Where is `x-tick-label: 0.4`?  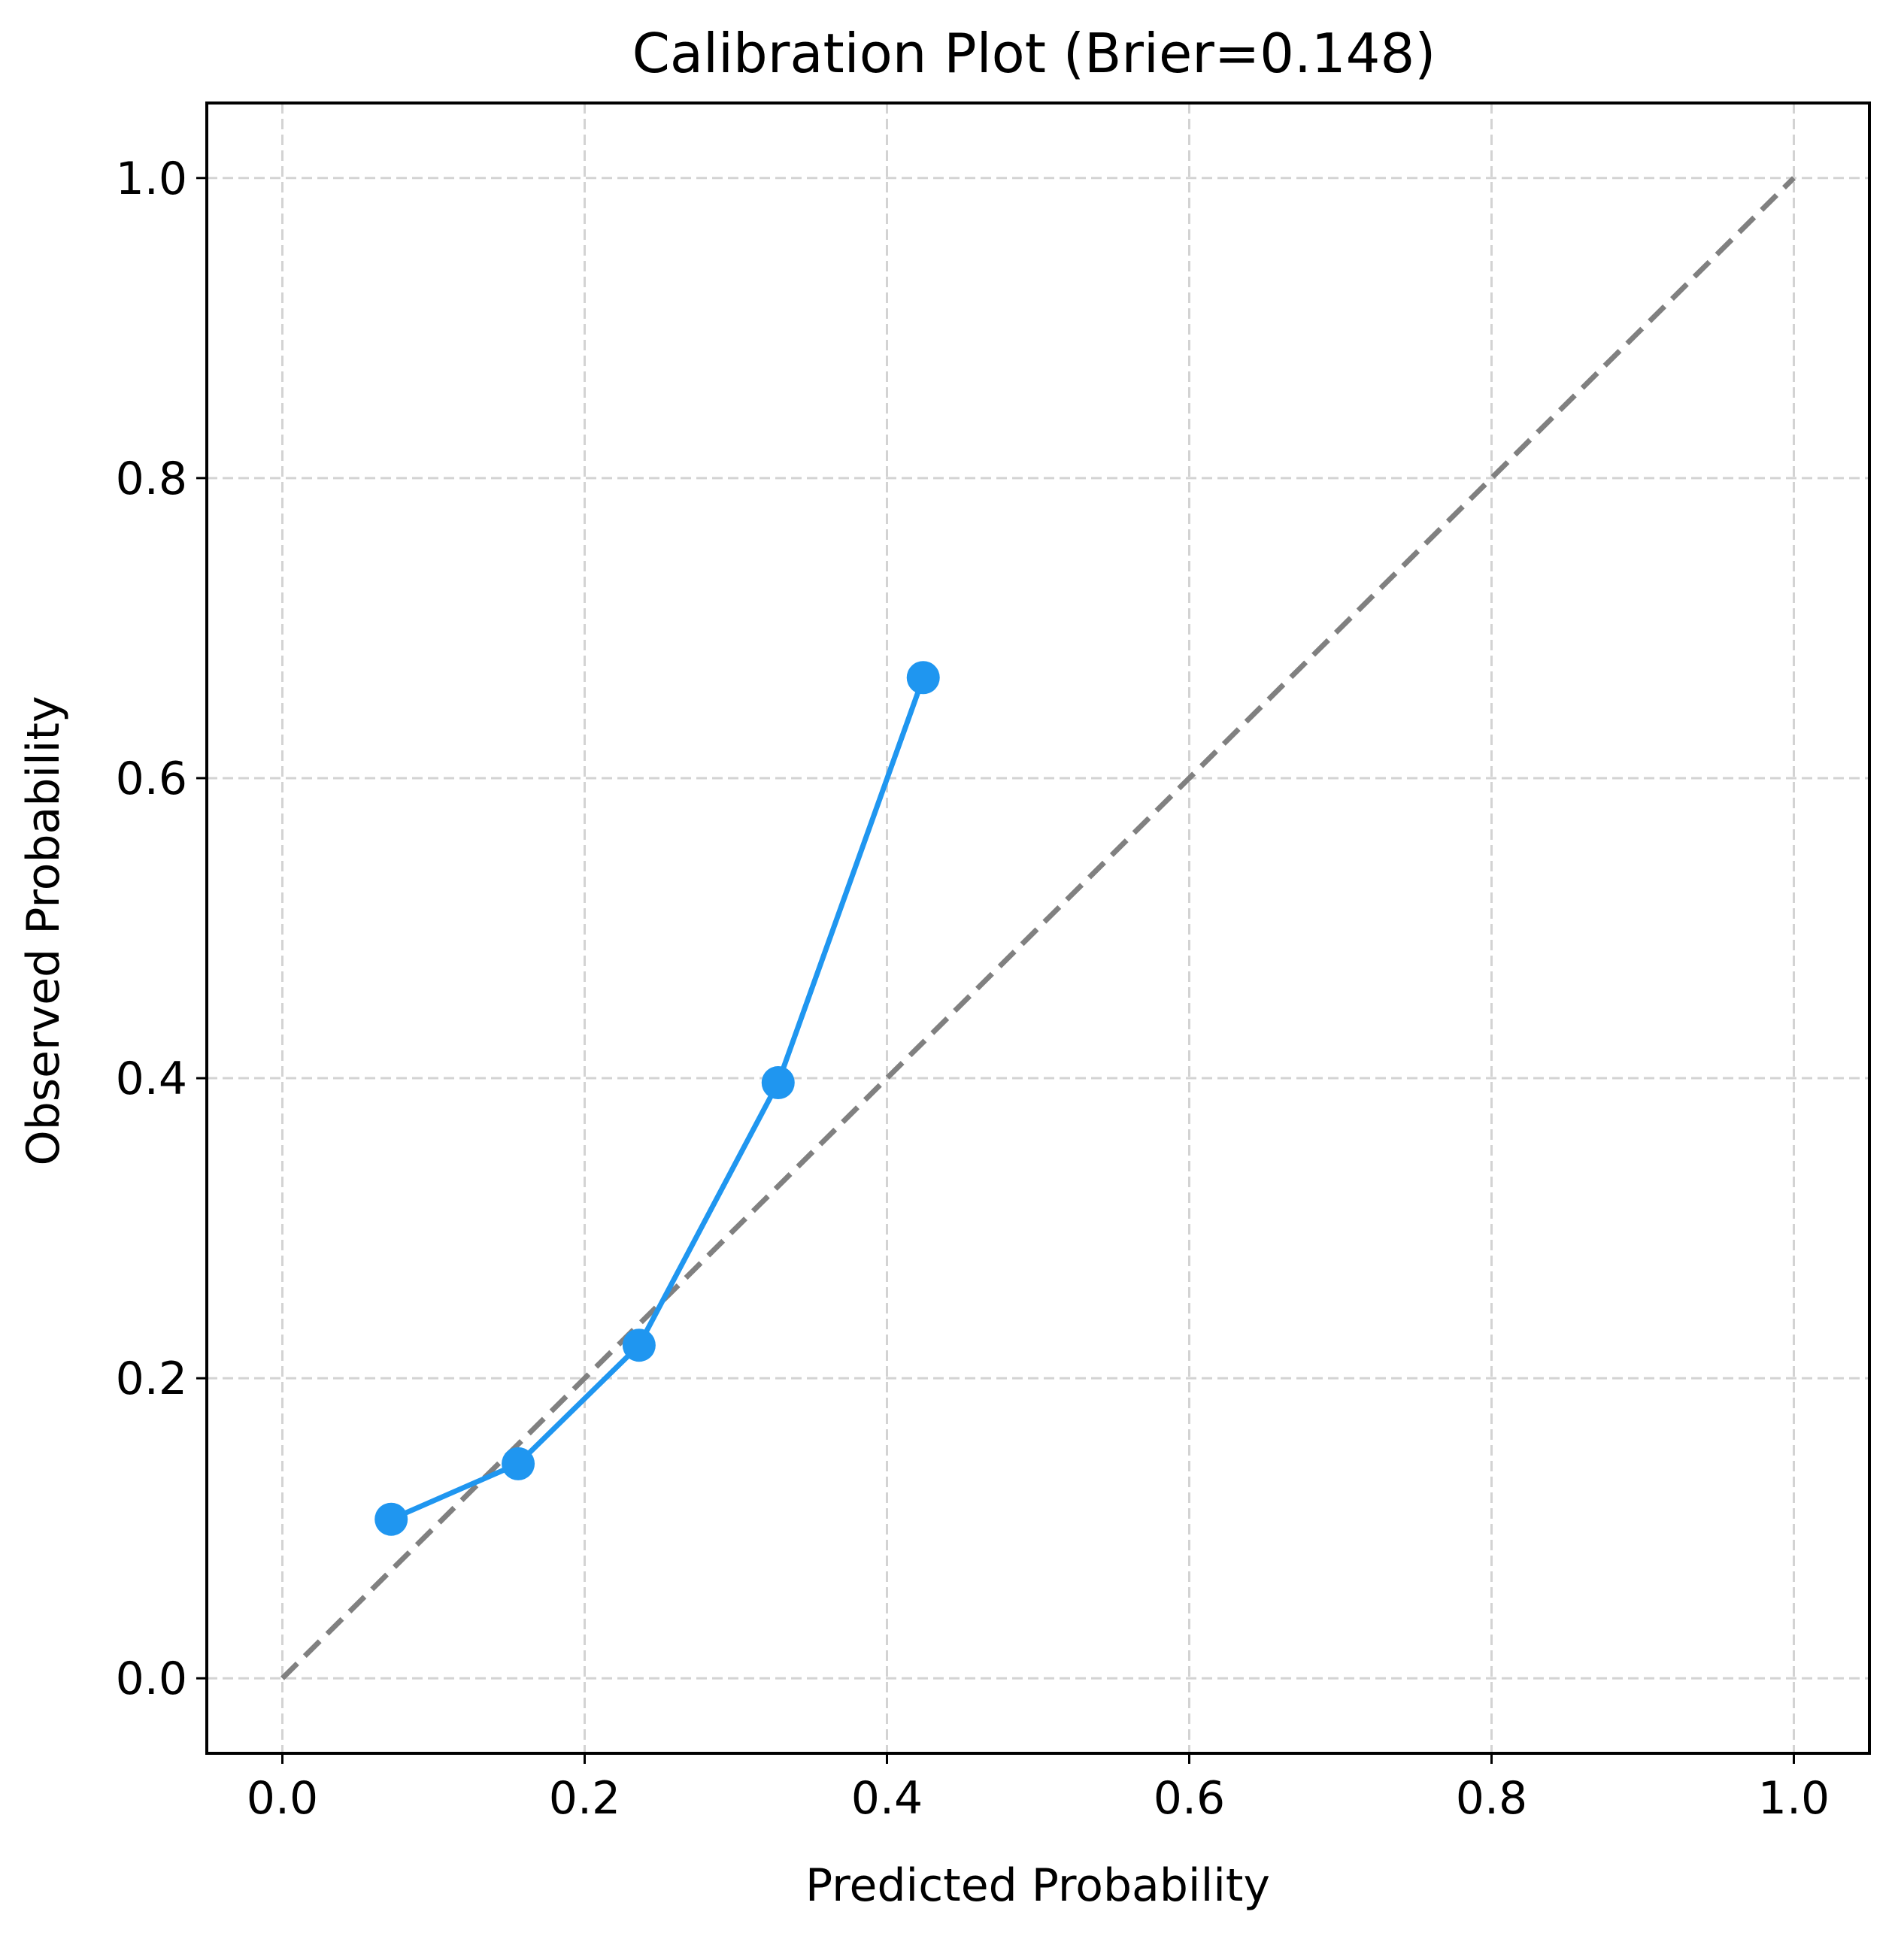
x-tick-label: 0.4 is located at coordinates (887, 1798).